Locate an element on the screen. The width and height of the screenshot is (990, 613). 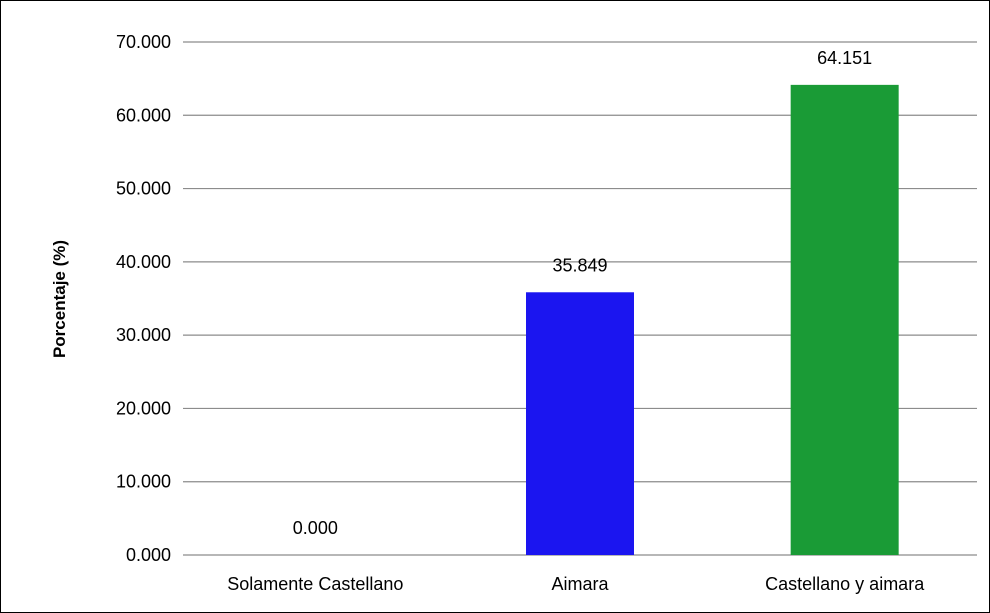
y-tick-label: 30.000 is located at coordinates (143, 335).